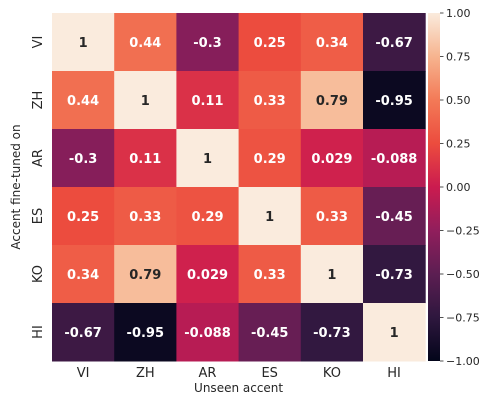  I want to click on colorbar-tick-label: 1.00, so click(458, 13).